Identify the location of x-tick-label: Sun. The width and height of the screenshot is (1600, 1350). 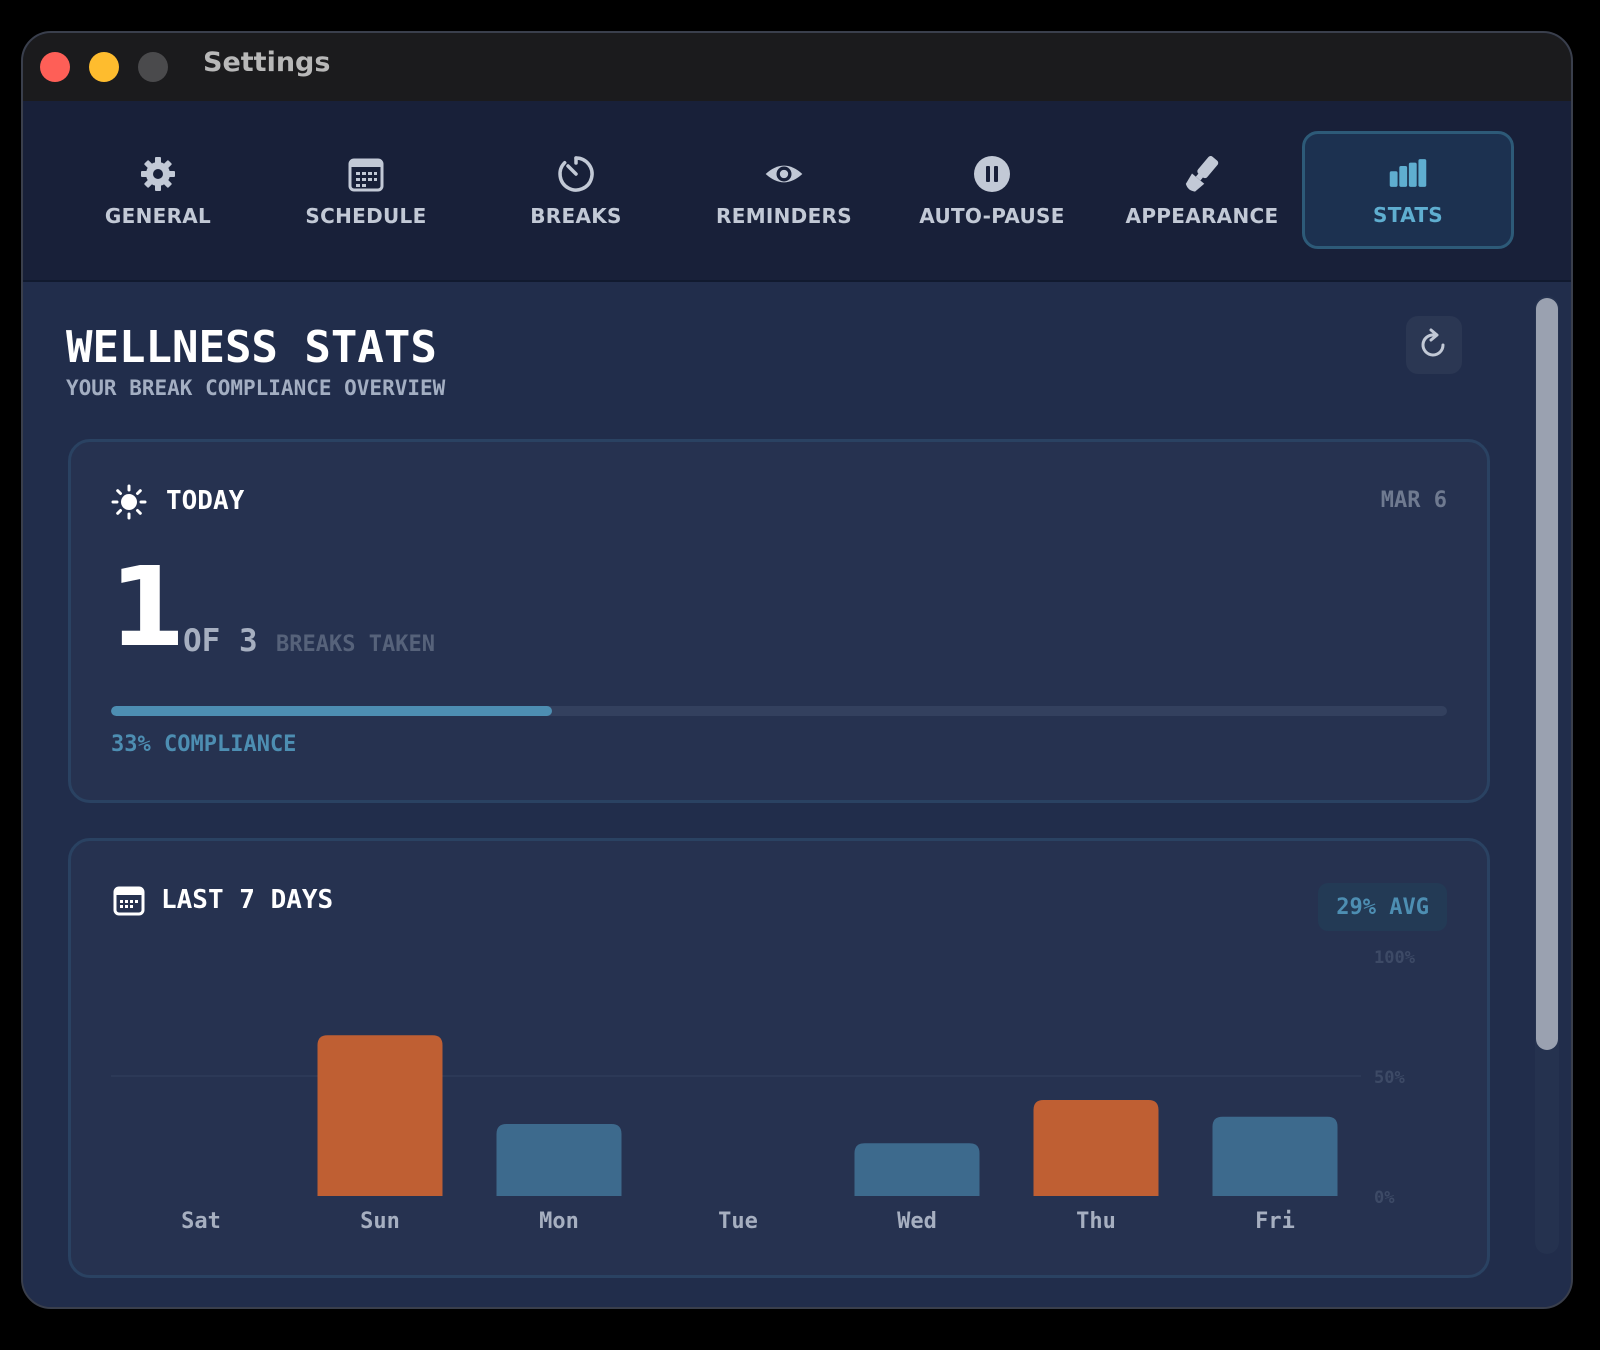
(380, 1221).